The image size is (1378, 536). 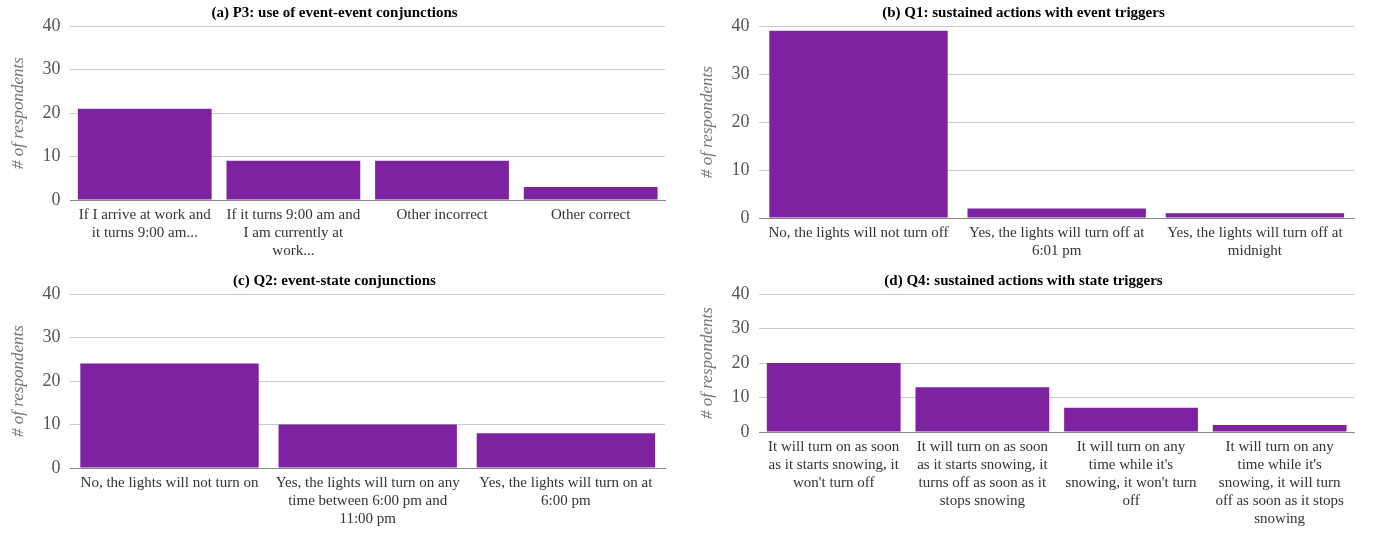 What do you see at coordinates (982, 472) in the screenshot?
I see `x-tick-label: It will turn on as soon as it starts snowing, it turns off as soon as it stops snowing` at bounding box center [982, 472].